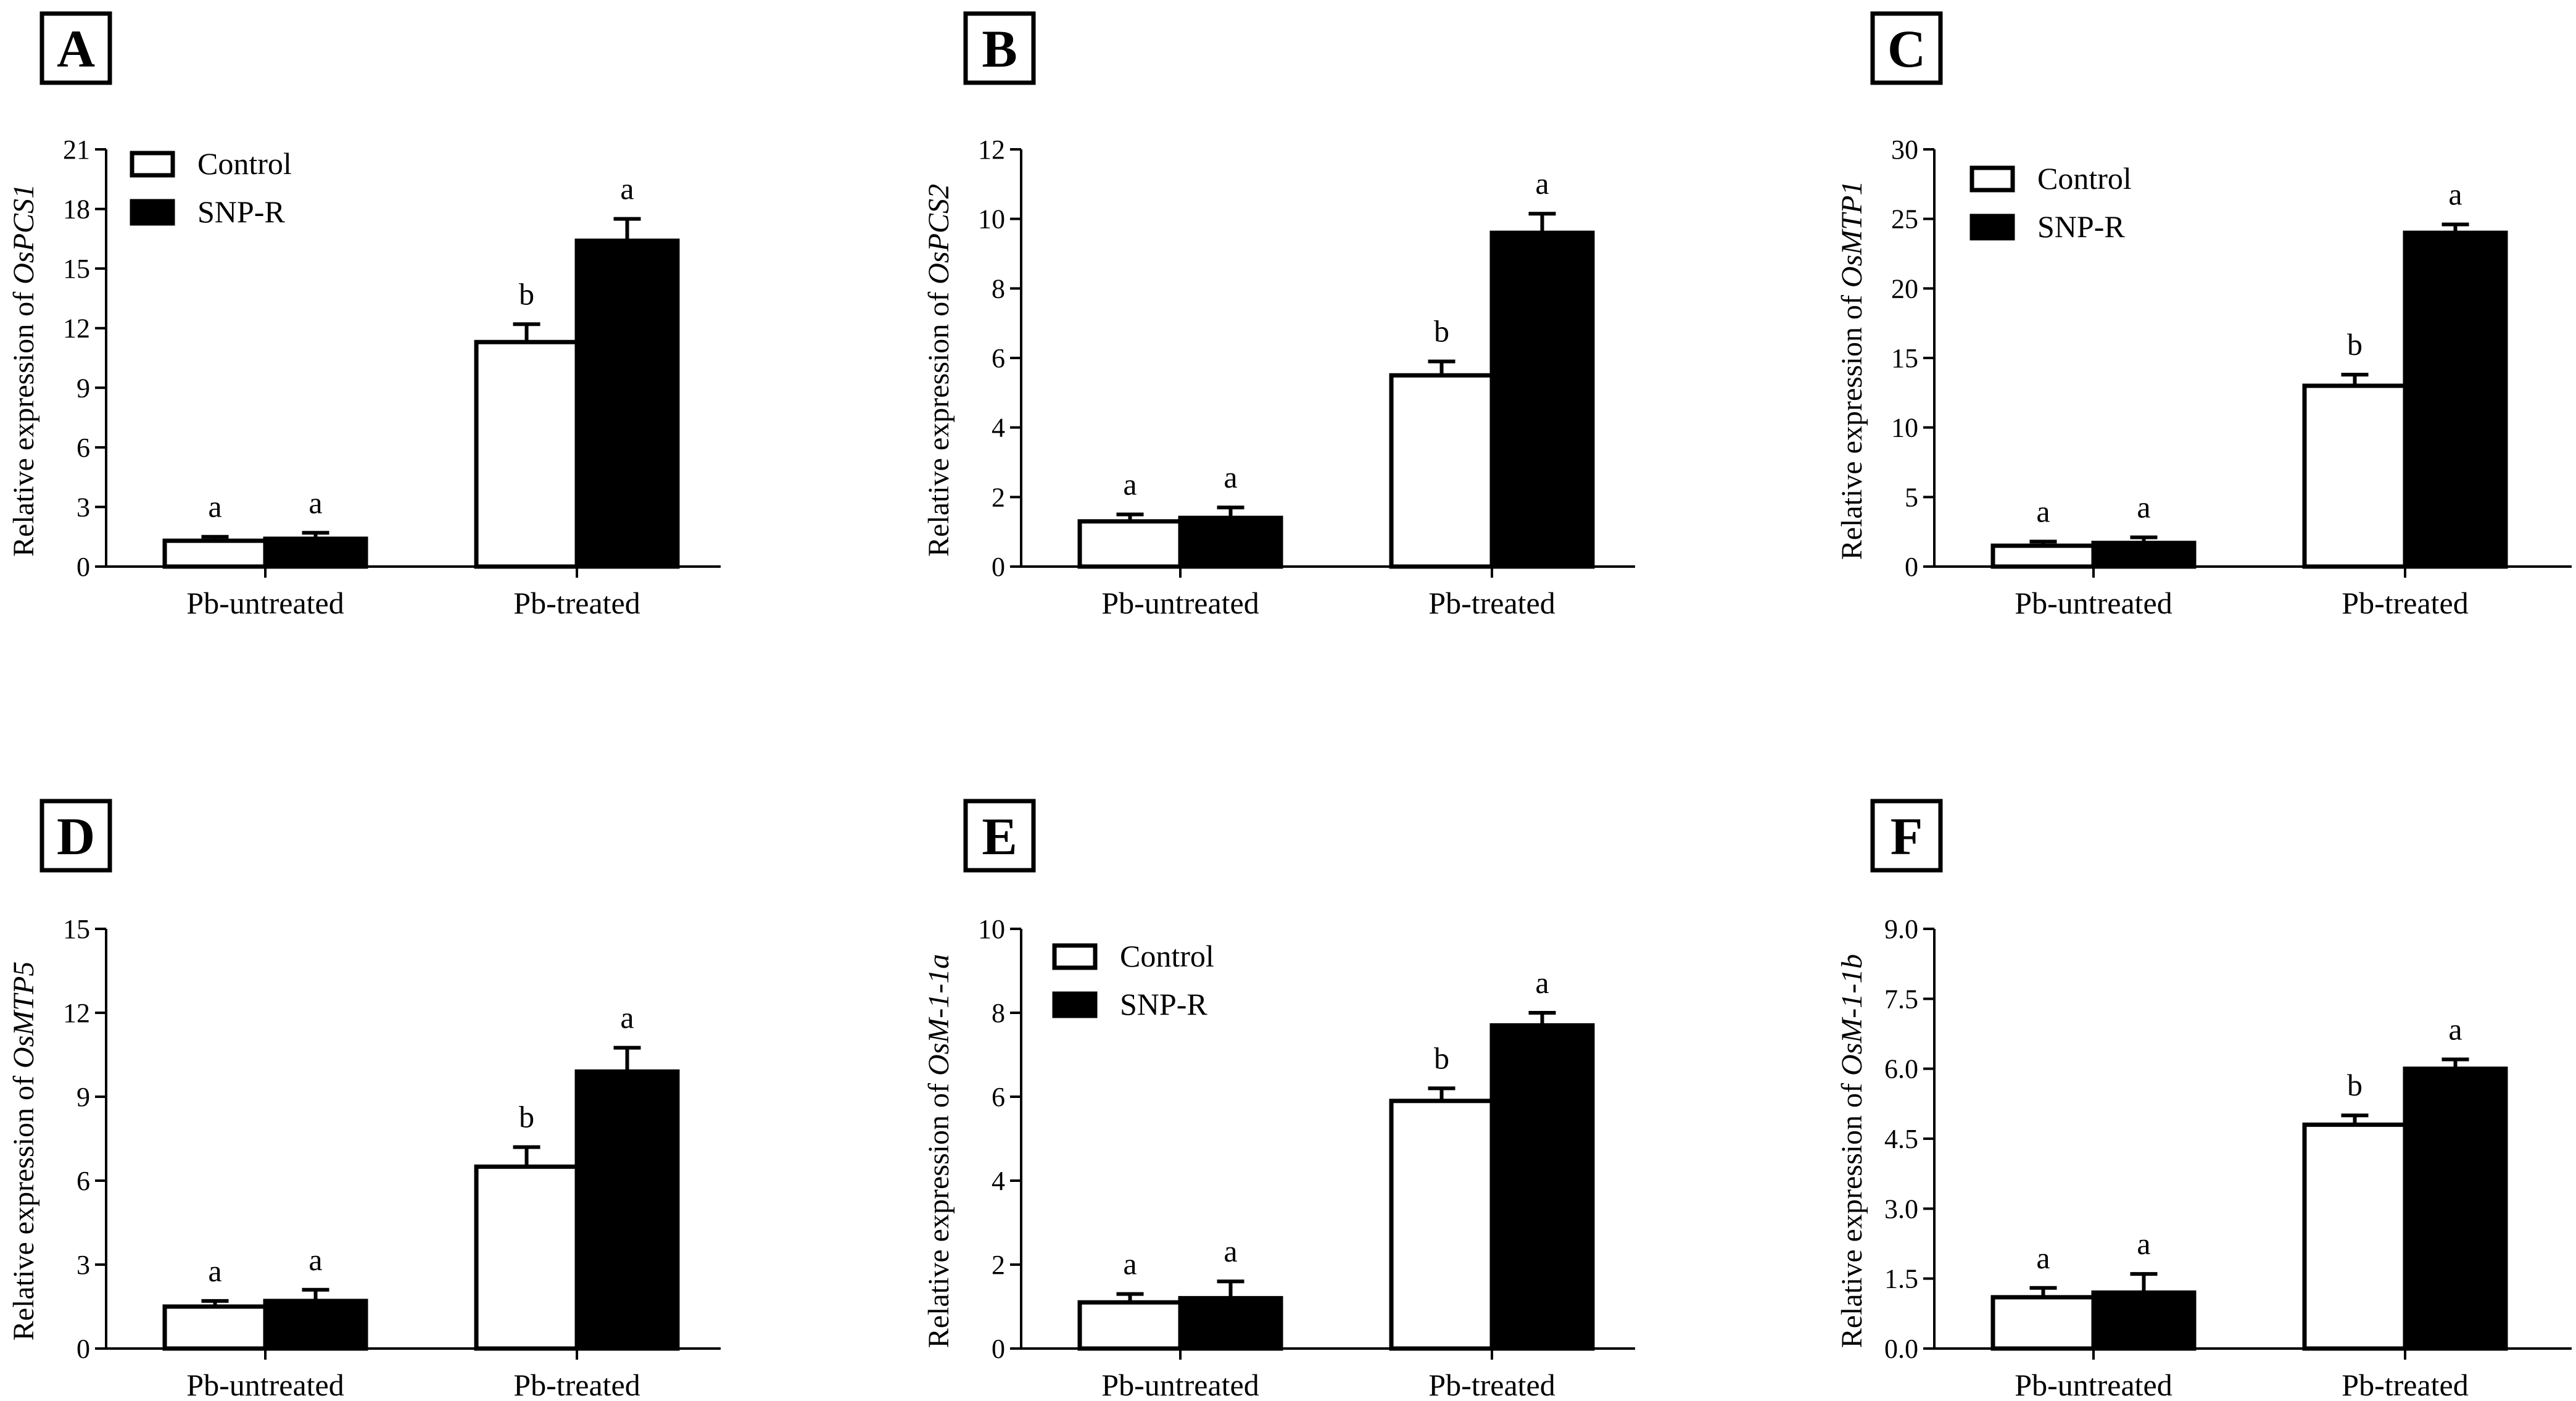 This screenshot has width=2576, height=1401. What do you see at coordinates (1852, 234) in the screenshot?
I see `y-axis-title-gene: OsMTP1` at bounding box center [1852, 234].